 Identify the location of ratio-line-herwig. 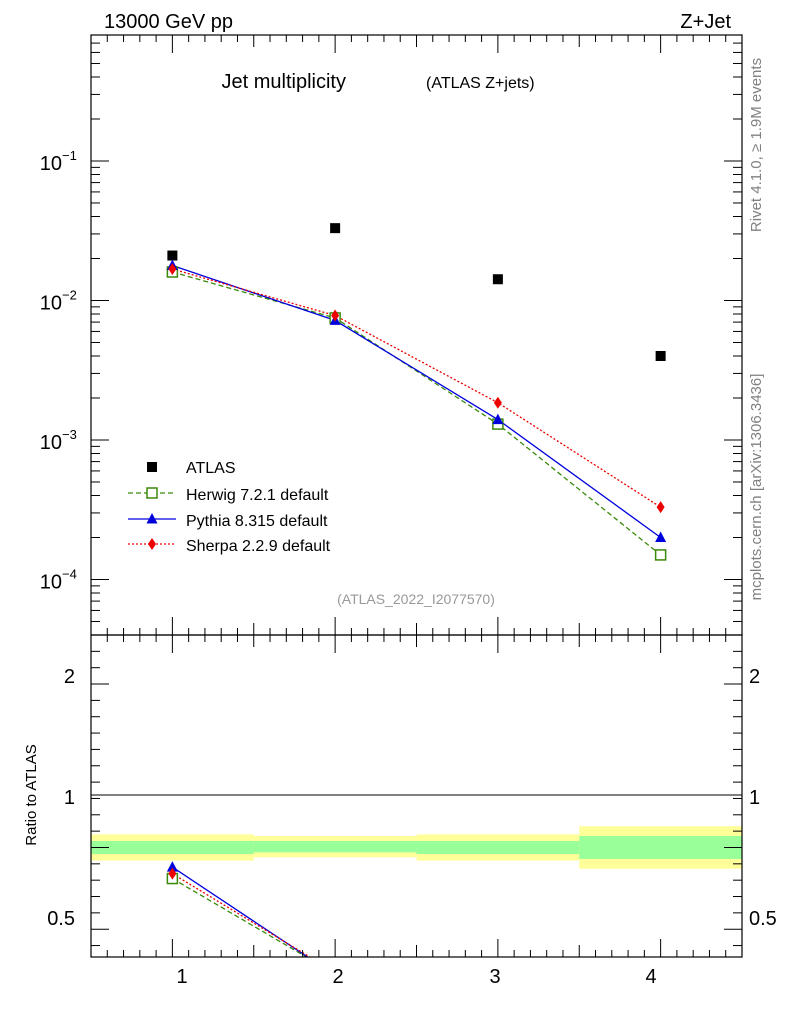
(240, 917).